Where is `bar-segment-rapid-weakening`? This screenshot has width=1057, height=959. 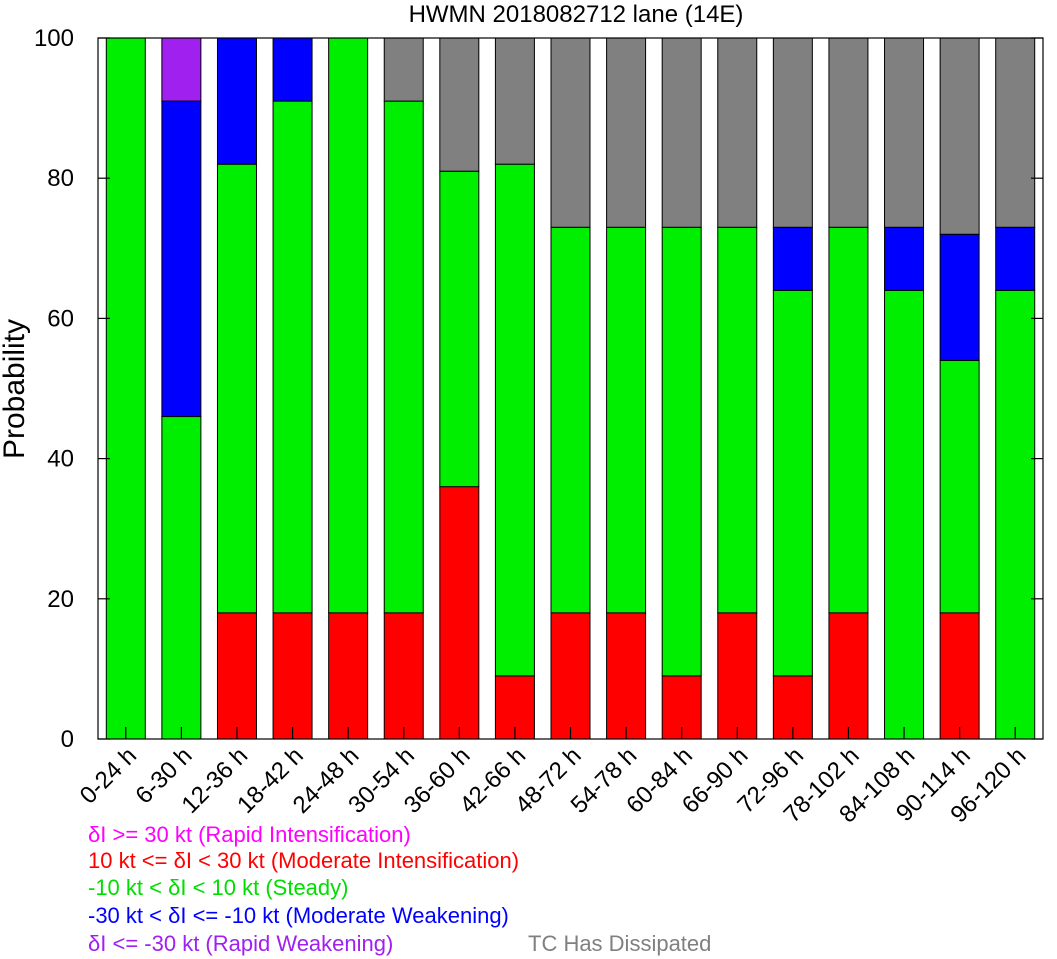
bar-segment-rapid-weakening is located at coordinates (181, 69).